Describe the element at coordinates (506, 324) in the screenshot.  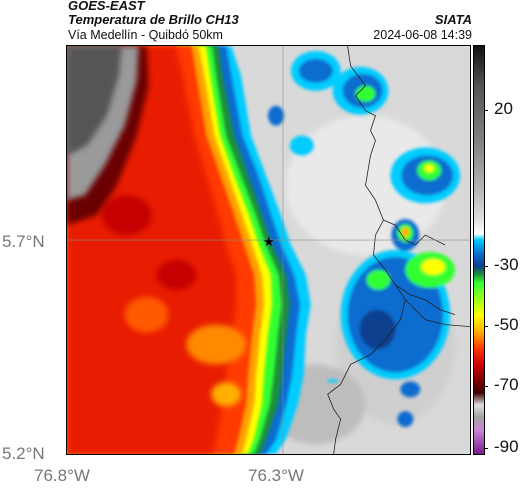
I see `colorbar-tick-label: -50` at that location.